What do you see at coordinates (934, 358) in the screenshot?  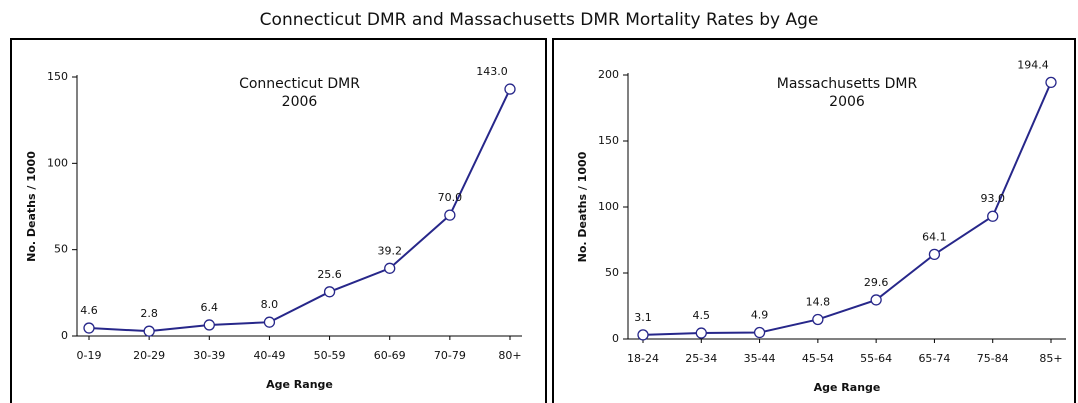 I see `x-tick-label: 65-74` at bounding box center [934, 358].